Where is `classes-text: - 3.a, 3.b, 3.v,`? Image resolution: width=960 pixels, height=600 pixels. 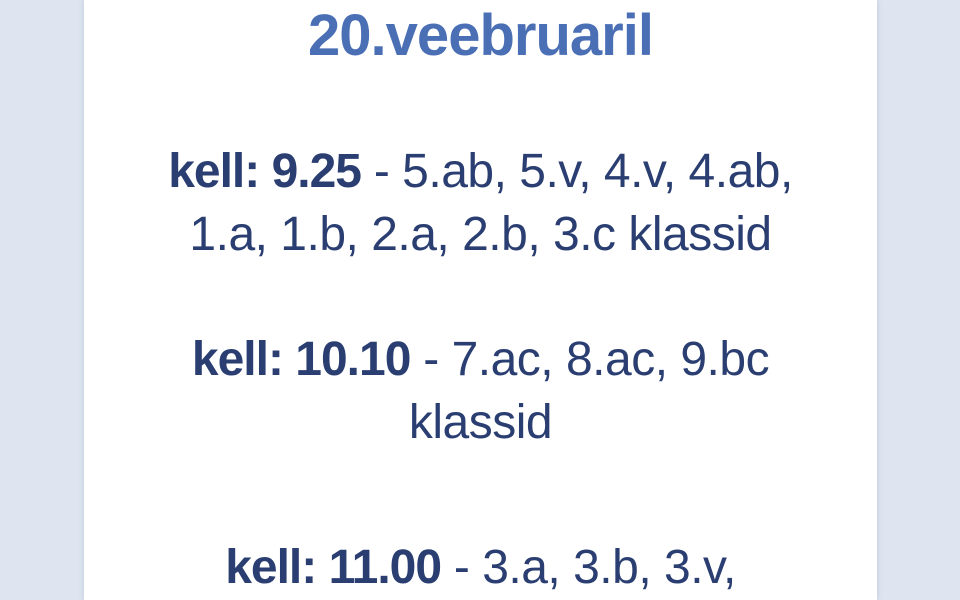
classes-text: - 3.a, 3.b, 3.v, is located at coordinates (588, 567).